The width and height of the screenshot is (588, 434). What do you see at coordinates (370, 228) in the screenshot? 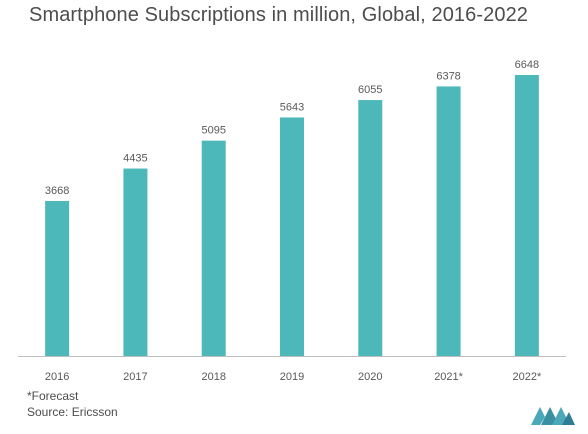
I see `bar-2020` at bounding box center [370, 228].